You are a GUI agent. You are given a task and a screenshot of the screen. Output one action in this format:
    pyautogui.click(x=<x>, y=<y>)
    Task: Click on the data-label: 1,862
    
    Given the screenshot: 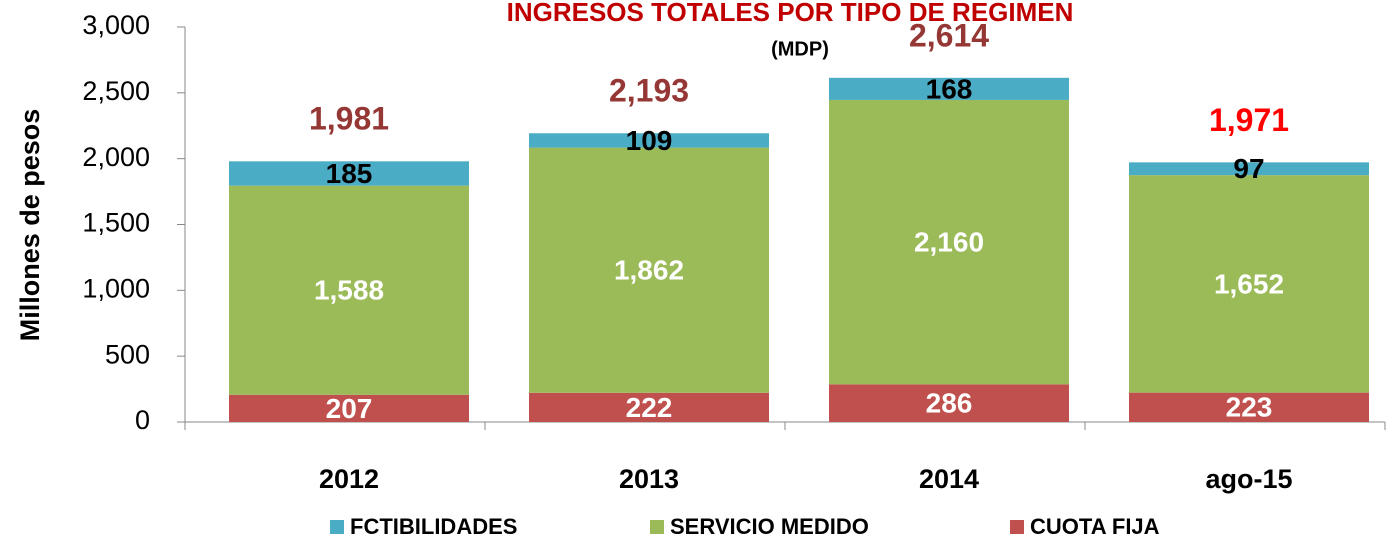 What is the action you would take?
    pyautogui.click(x=649, y=270)
    